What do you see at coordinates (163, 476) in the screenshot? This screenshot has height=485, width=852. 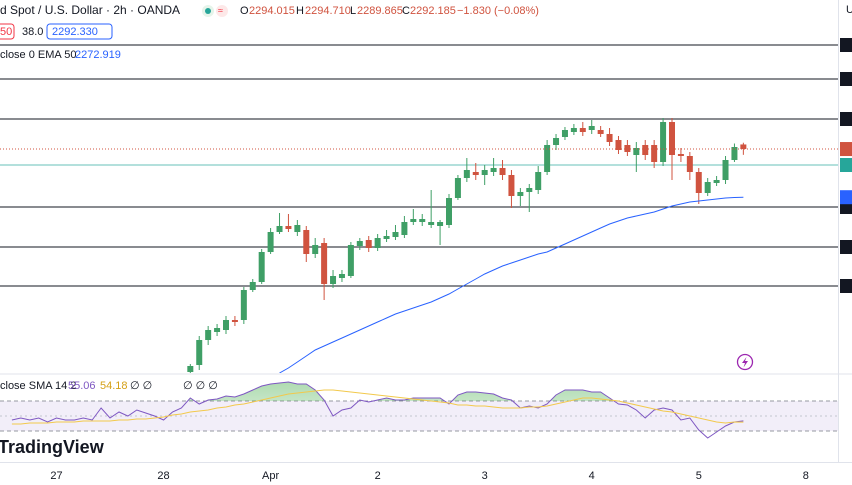 I see `x-tick-label: 28` at bounding box center [163, 476].